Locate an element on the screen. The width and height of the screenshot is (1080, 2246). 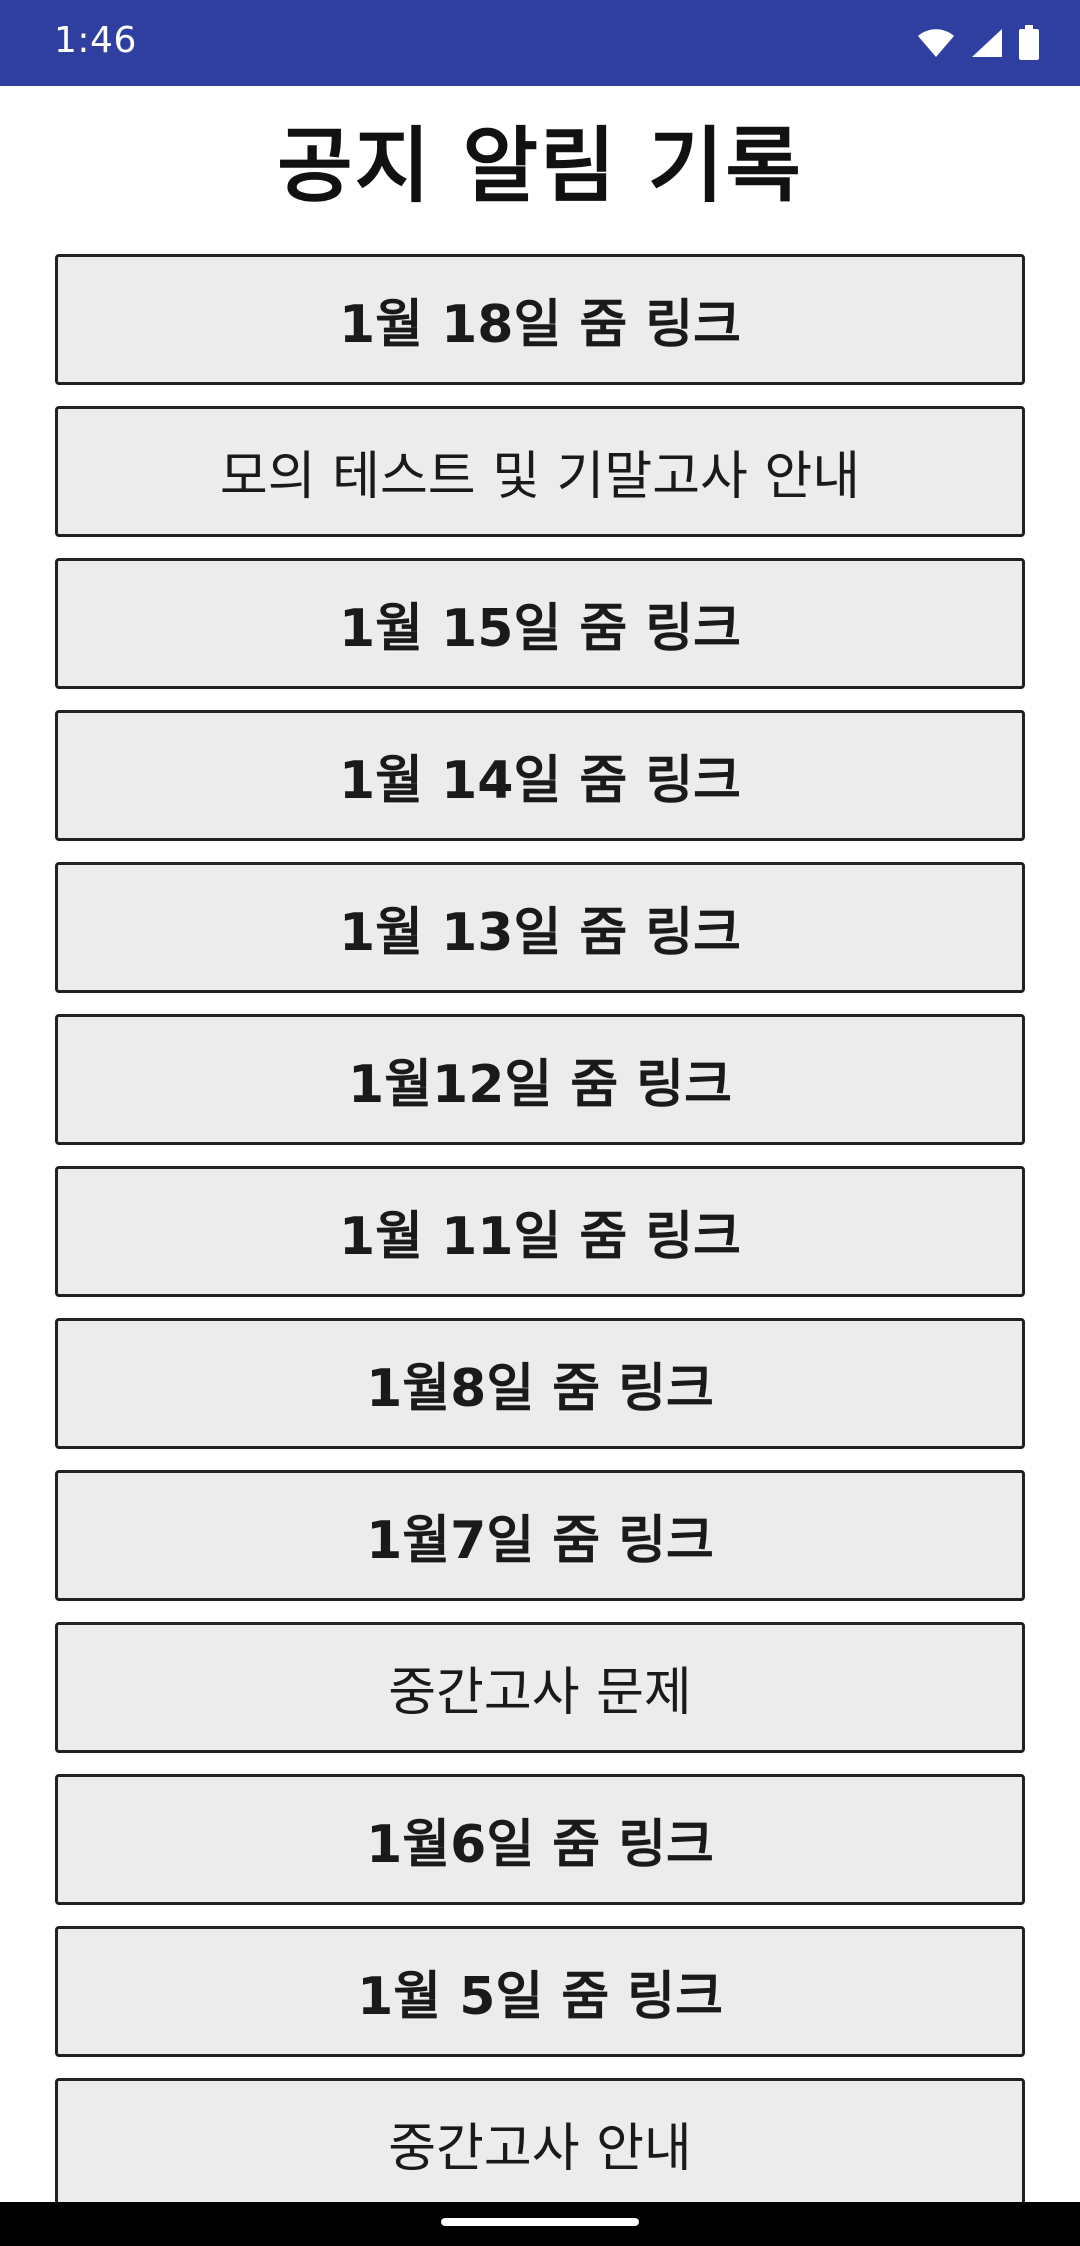
home-handle is located at coordinates (540, 2222).